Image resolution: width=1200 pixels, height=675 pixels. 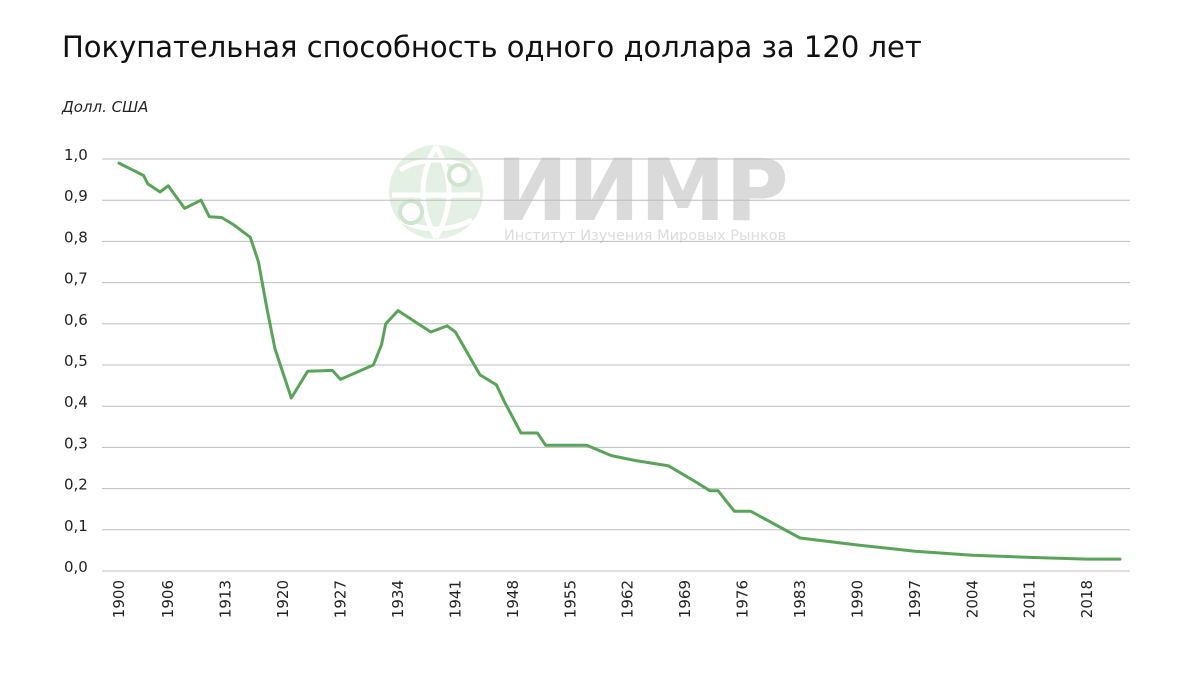 I want to click on x-tick-label: 1934, so click(x=398, y=599).